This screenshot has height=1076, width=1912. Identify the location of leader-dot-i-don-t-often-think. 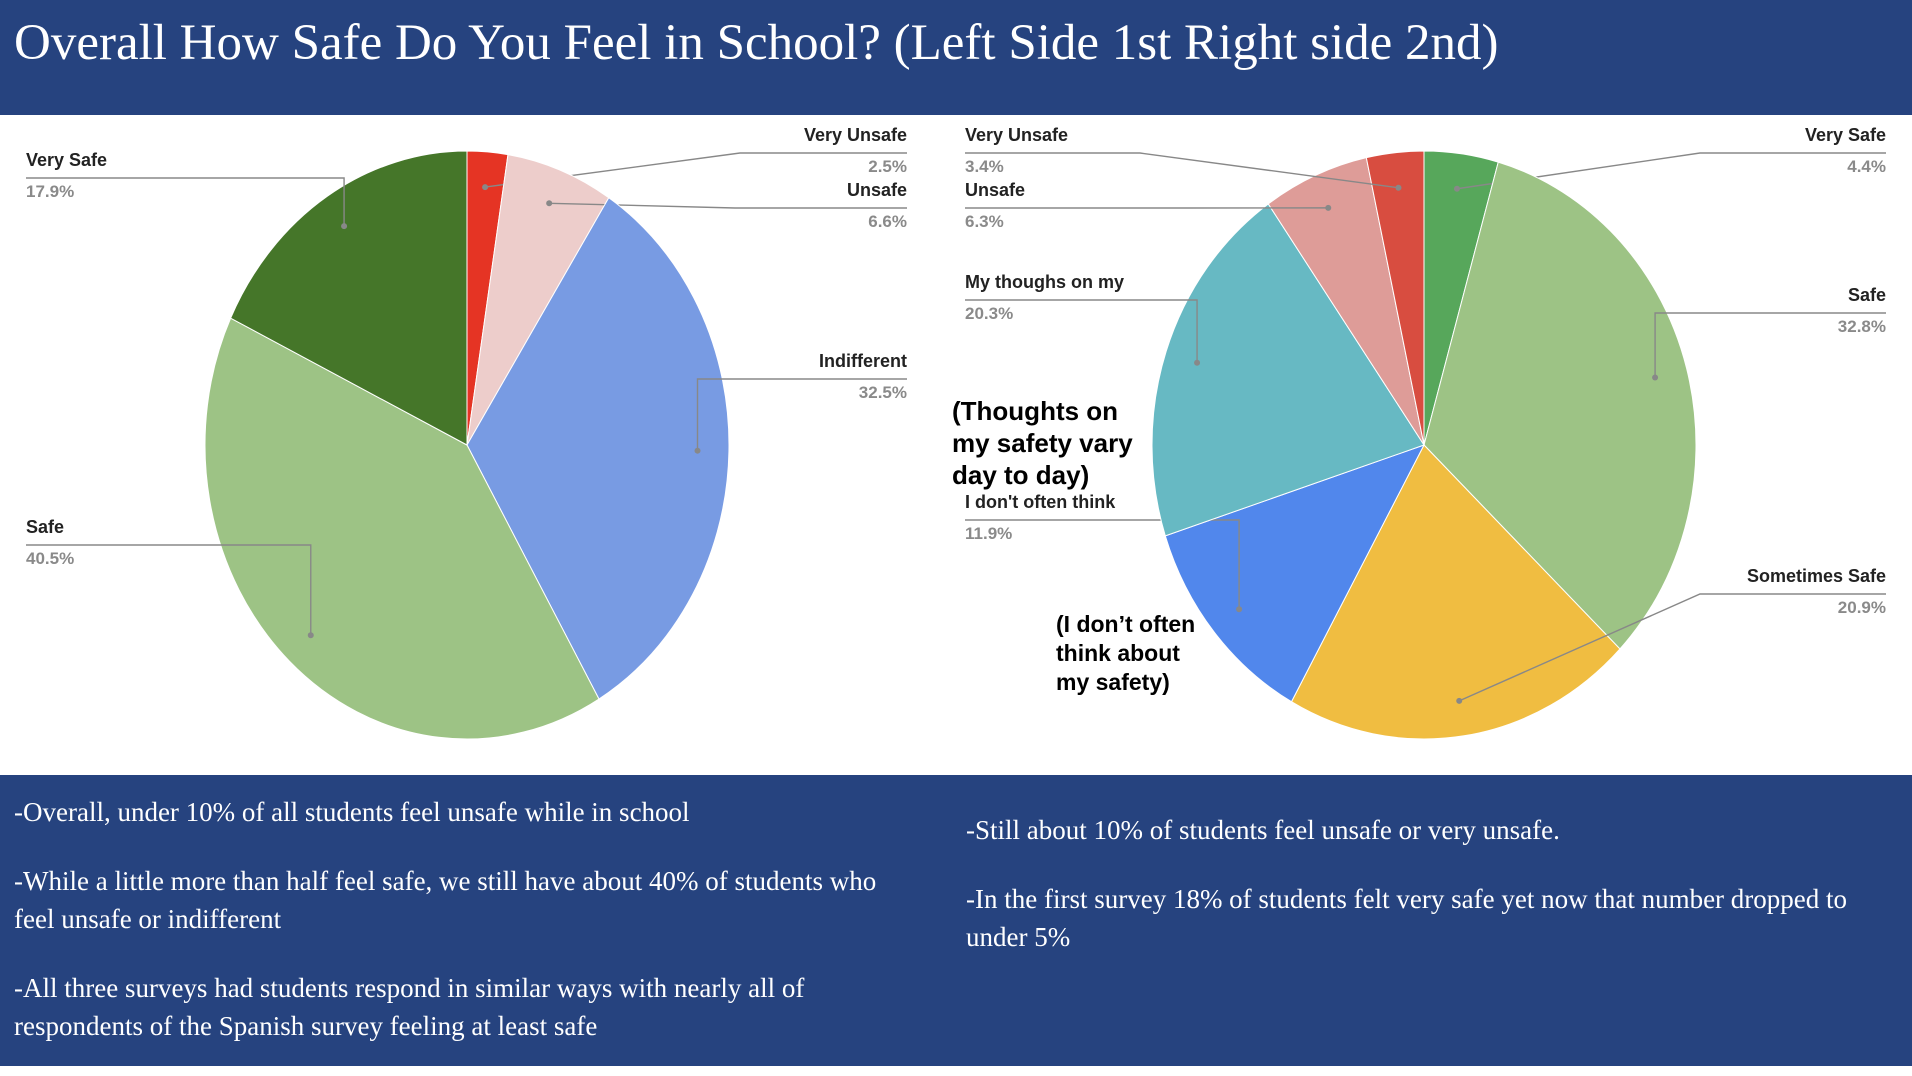
(1239, 609).